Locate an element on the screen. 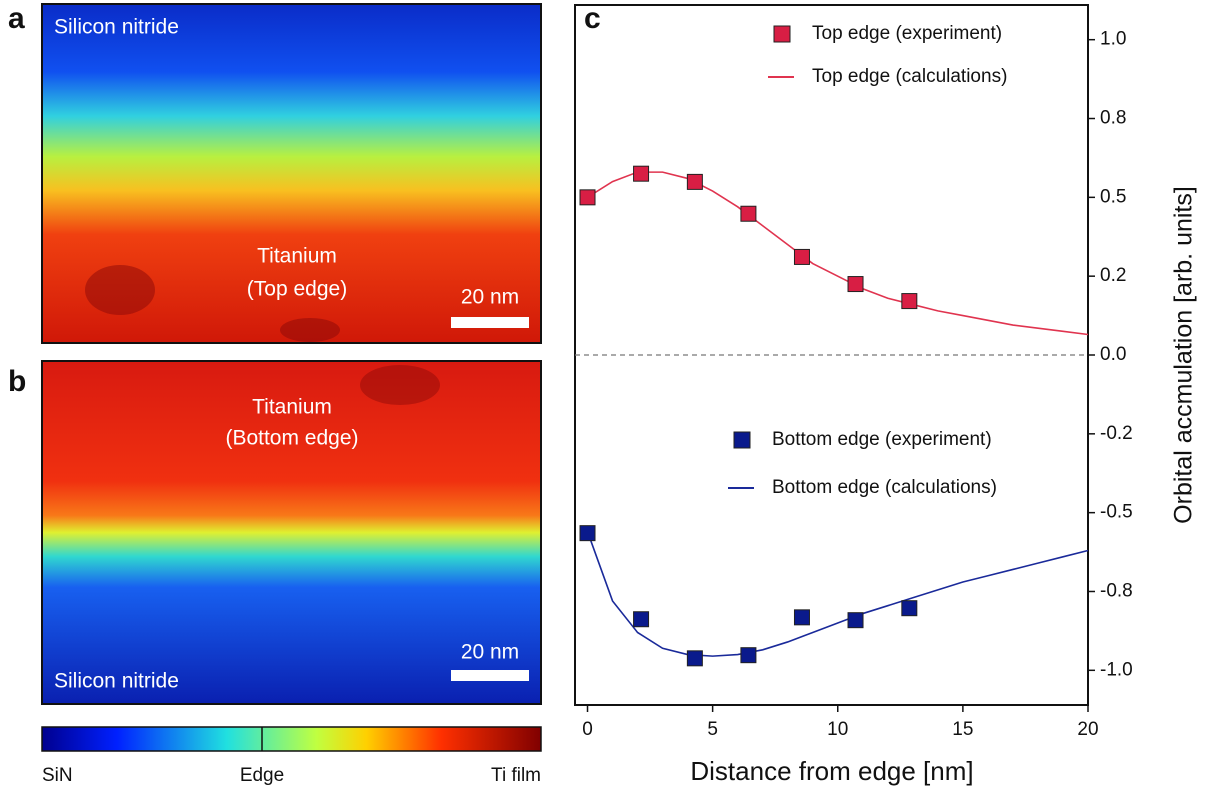 This screenshot has width=1208, height=796. x-axis-label: Distance from edge [nm] is located at coordinates (831, 771).